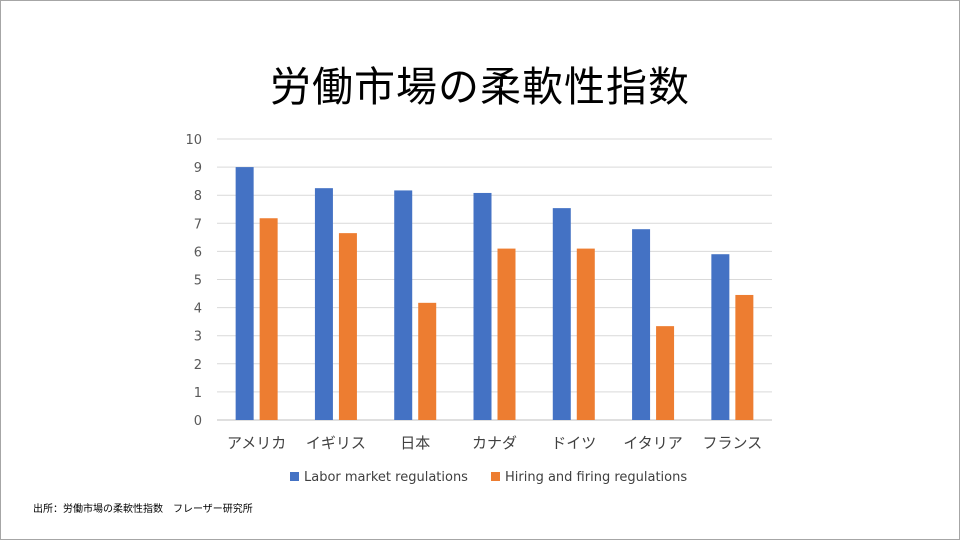  What do you see at coordinates (573, 443) in the screenshot?
I see `x-tick-label: ドイツ` at bounding box center [573, 443].